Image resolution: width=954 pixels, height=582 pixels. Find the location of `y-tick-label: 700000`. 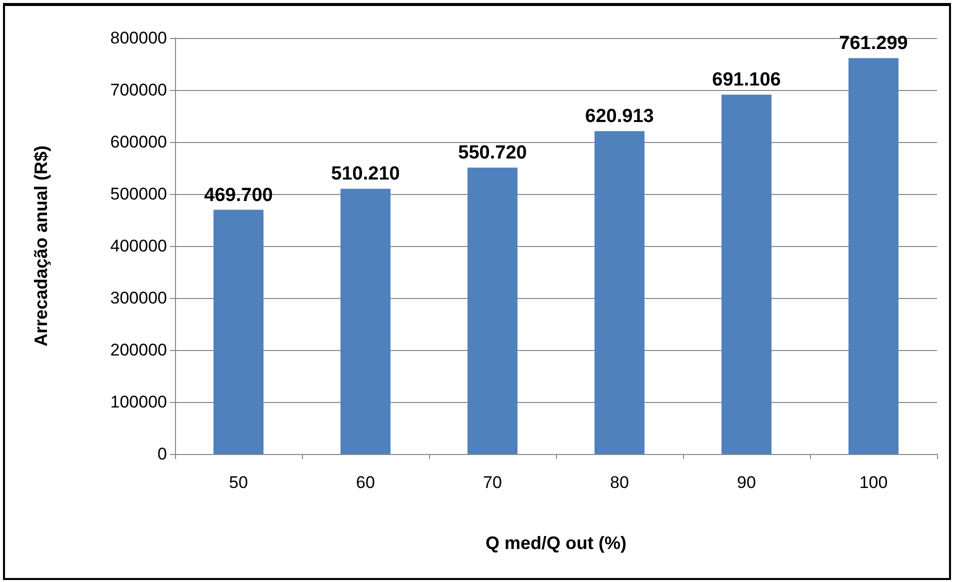

y-tick-label: 700000 is located at coordinates (138, 90).